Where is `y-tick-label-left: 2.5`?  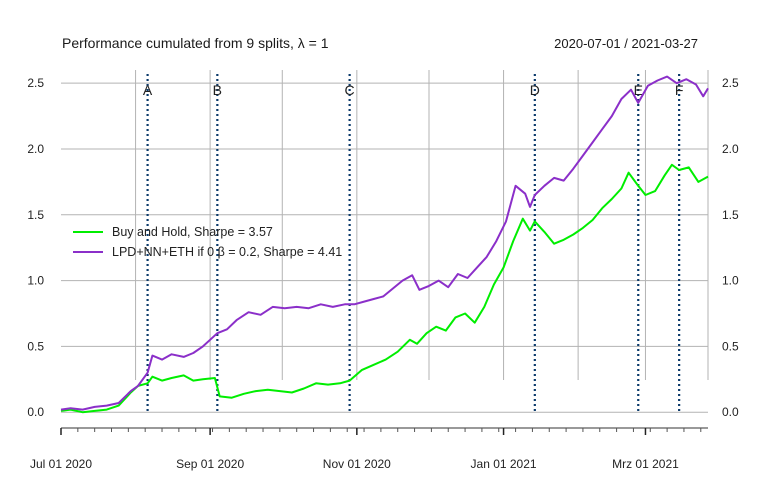 y-tick-label-left: 2.5 is located at coordinates (35, 83).